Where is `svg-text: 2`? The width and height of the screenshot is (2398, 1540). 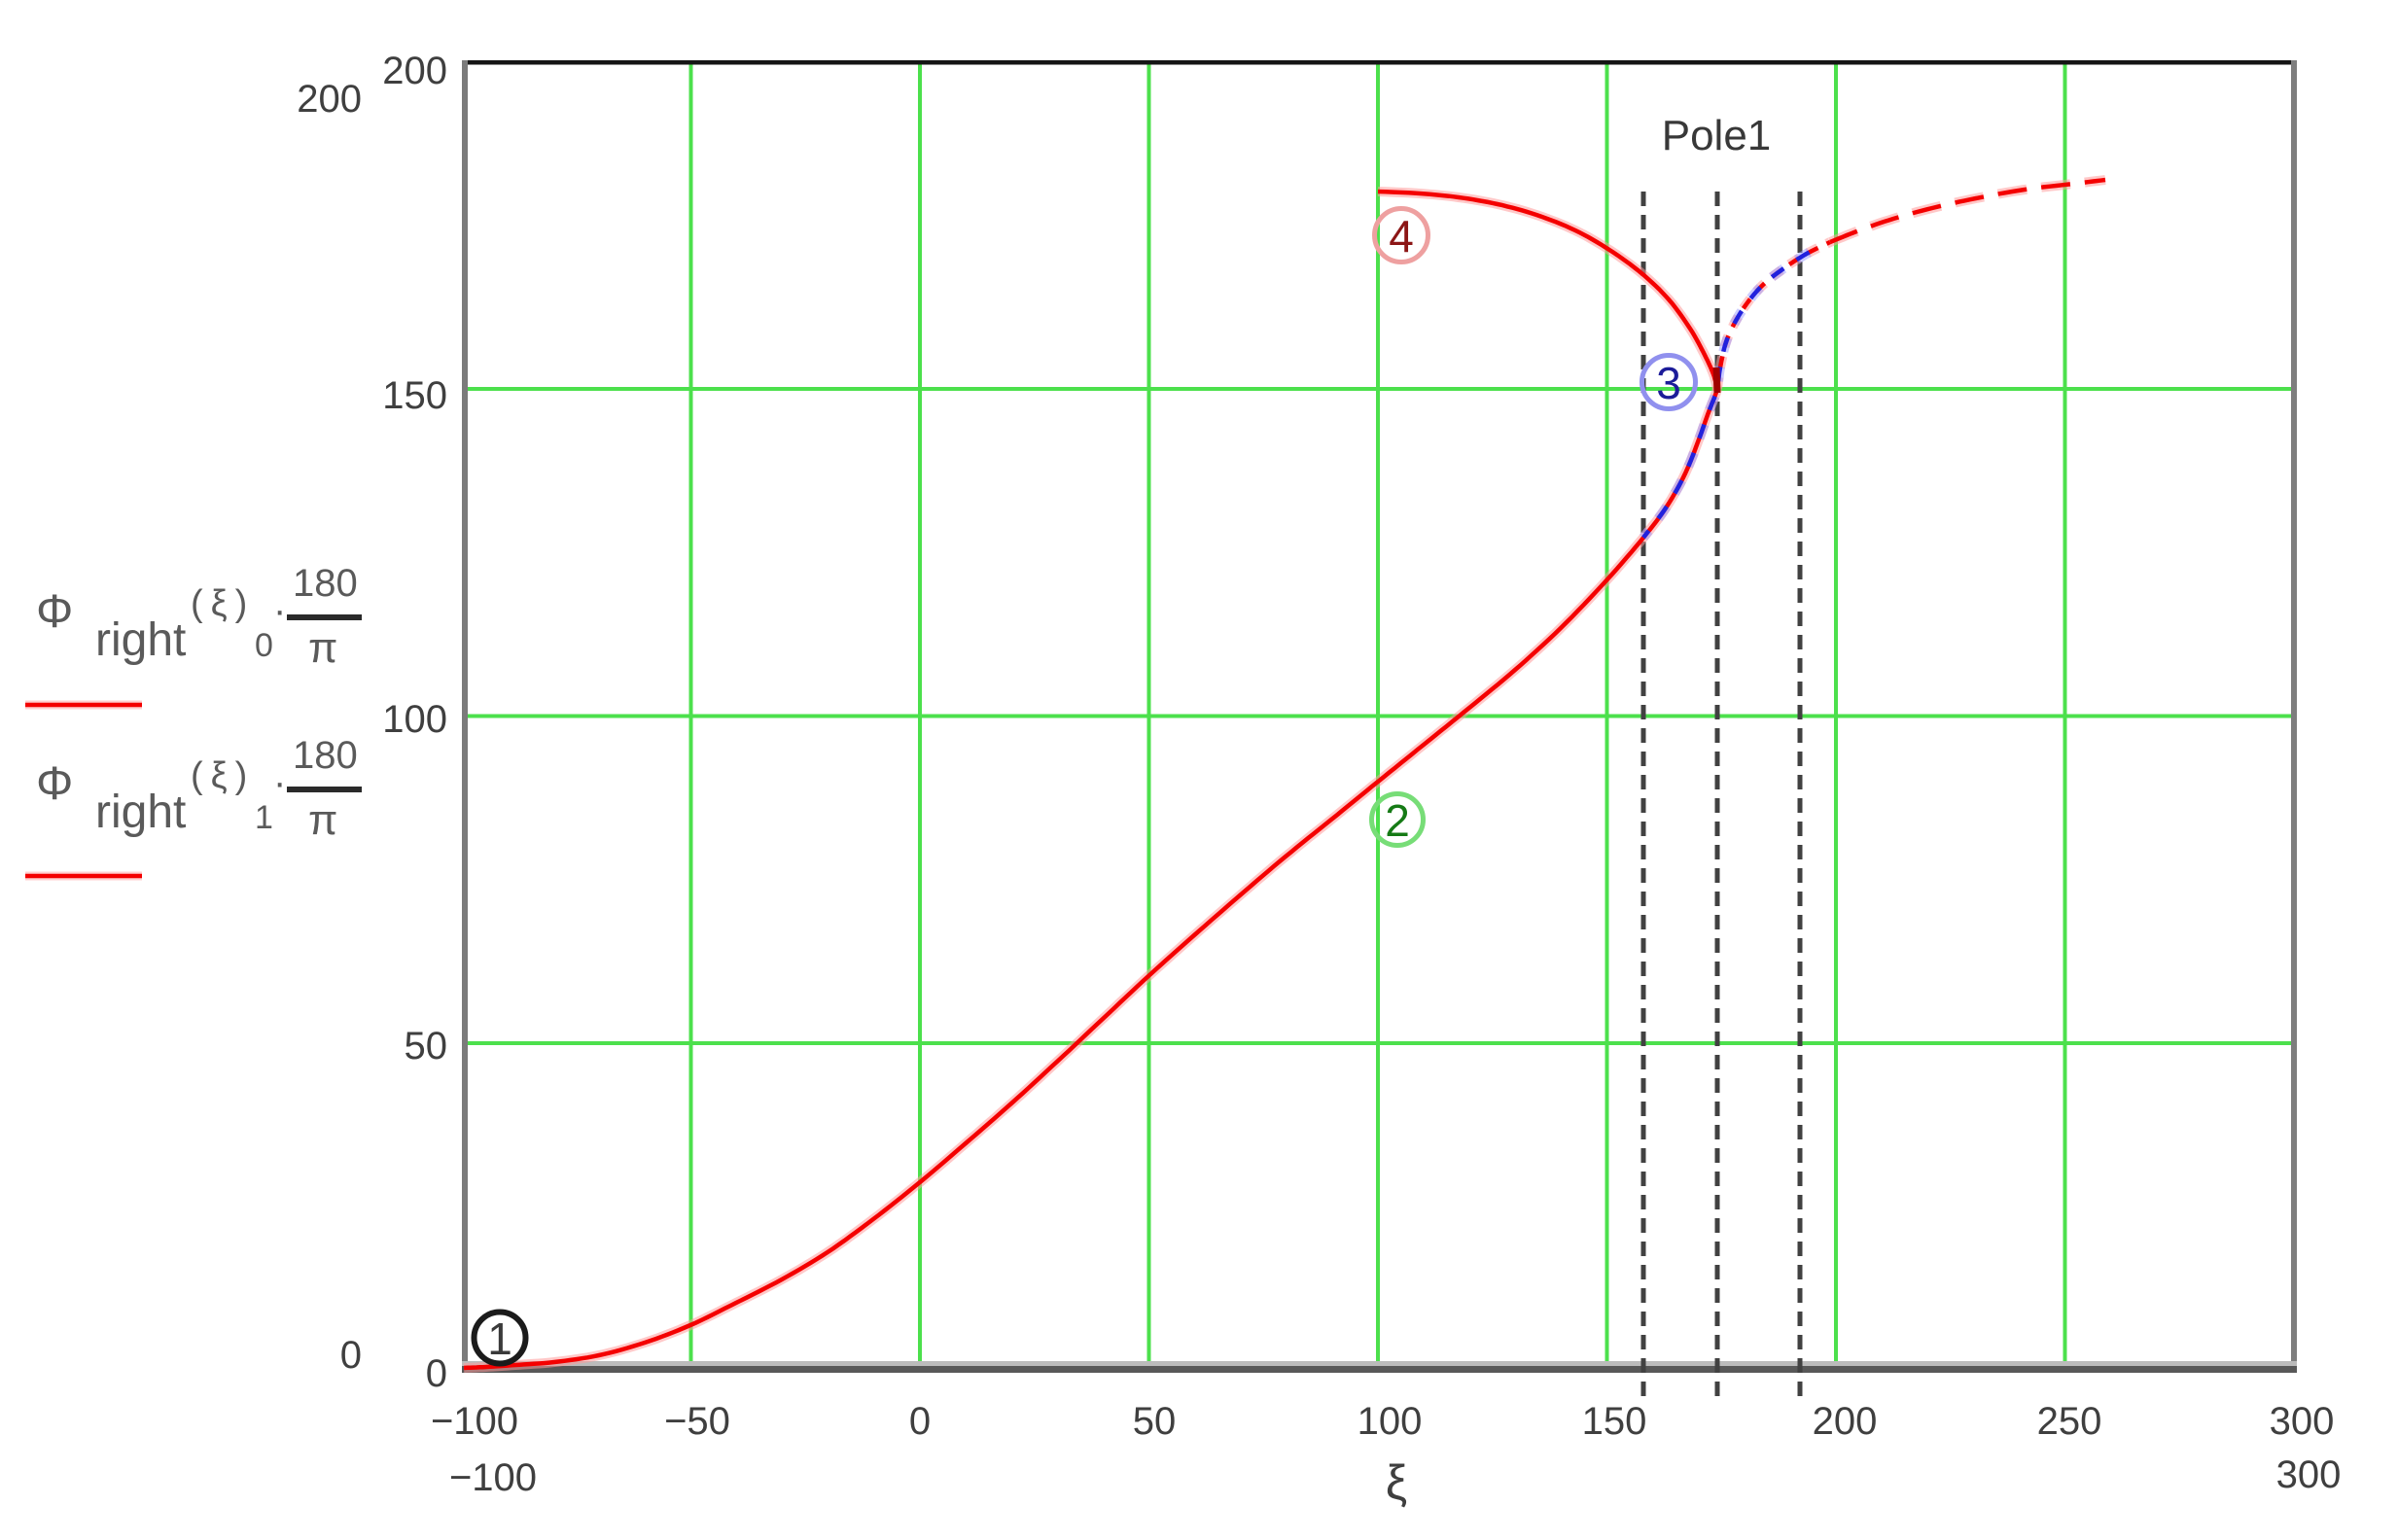 svg-text: 2 is located at coordinates (1397, 820).